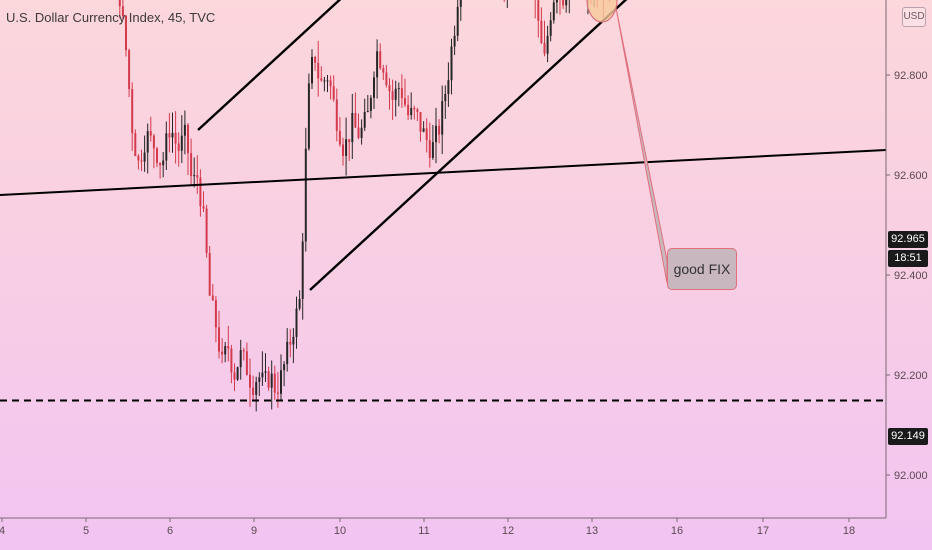 The image size is (932, 550). What do you see at coordinates (170, 531) in the screenshot?
I see `x-tick-label: 6` at bounding box center [170, 531].